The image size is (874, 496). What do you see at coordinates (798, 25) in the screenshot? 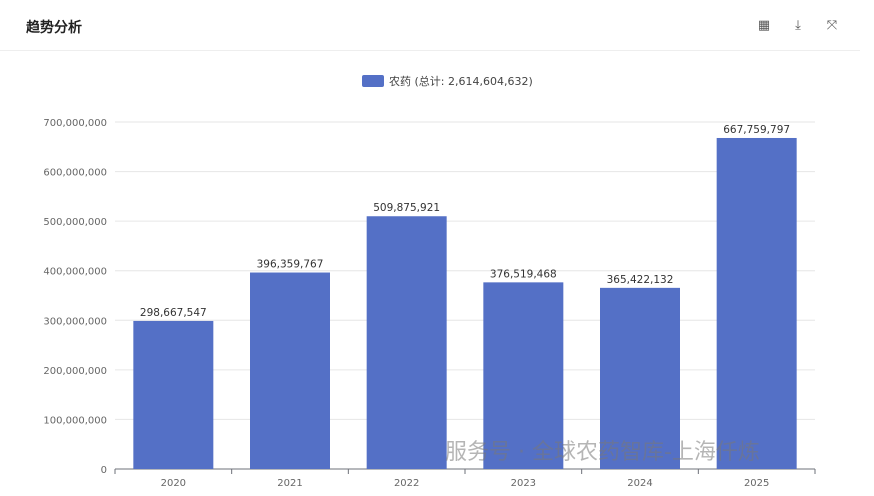
I see `download-icon: ⤓` at bounding box center [798, 25].